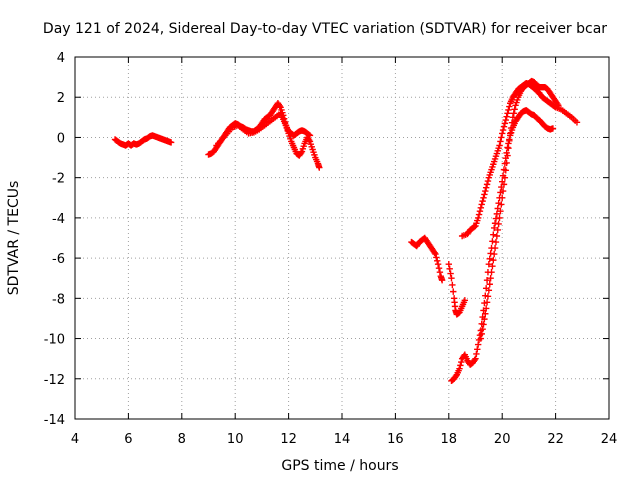 The width and height of the screenshot is (640, 480). Describe the element at coordinates (502, 439) in the screenshot. I see `x-tick-label: 20` at that location.